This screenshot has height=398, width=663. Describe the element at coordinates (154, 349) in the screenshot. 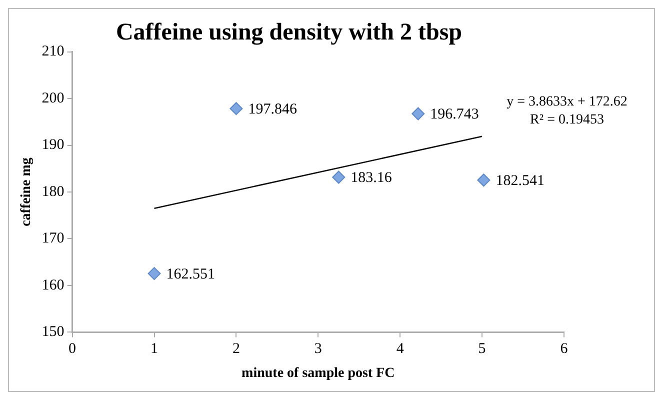

I see `x-tick-label: 1` at that location.